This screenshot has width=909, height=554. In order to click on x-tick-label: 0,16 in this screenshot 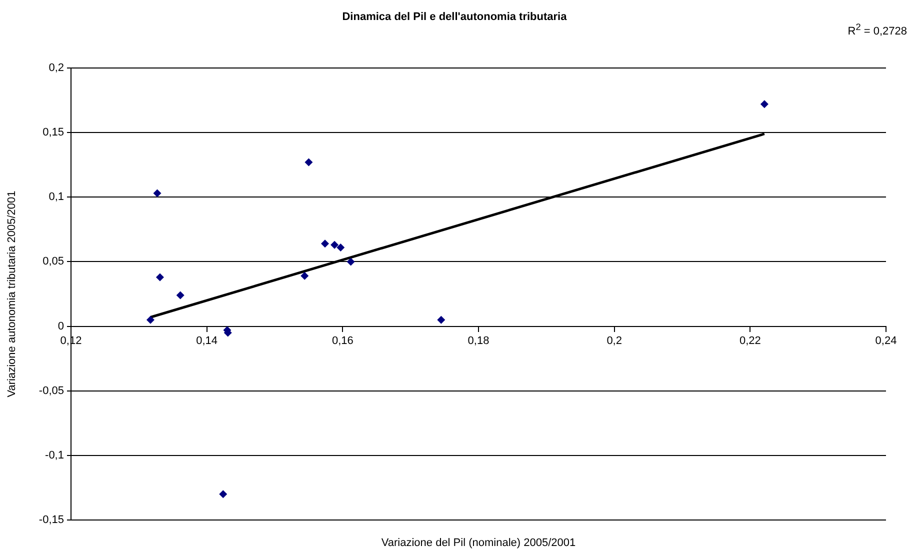, I will do `click(343, 340)`.